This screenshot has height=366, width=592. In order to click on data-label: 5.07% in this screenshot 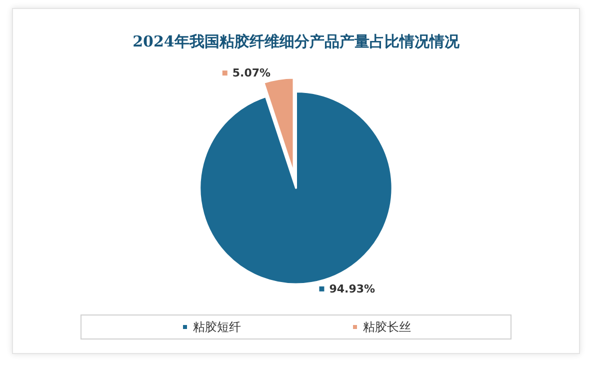, I will do `click(251, 73)`.